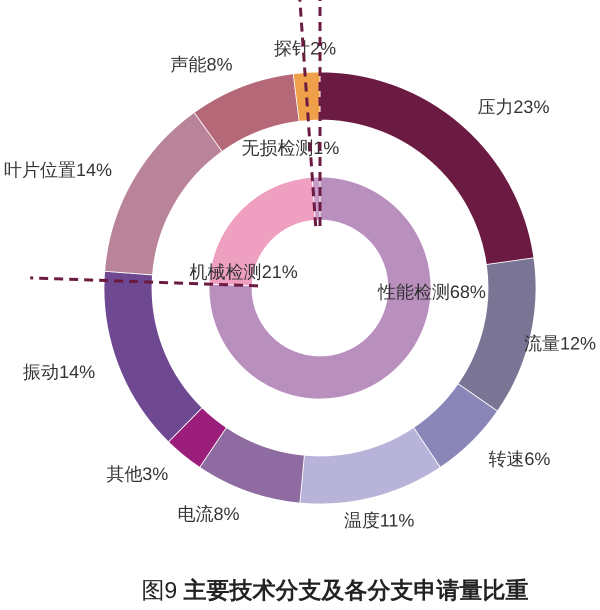 Image resolution: width=600 pixels, height=610 pixels. Describe the element at coordinates (513, 106) in the screenshot. I see `slice-label: 压力23%` at that location.